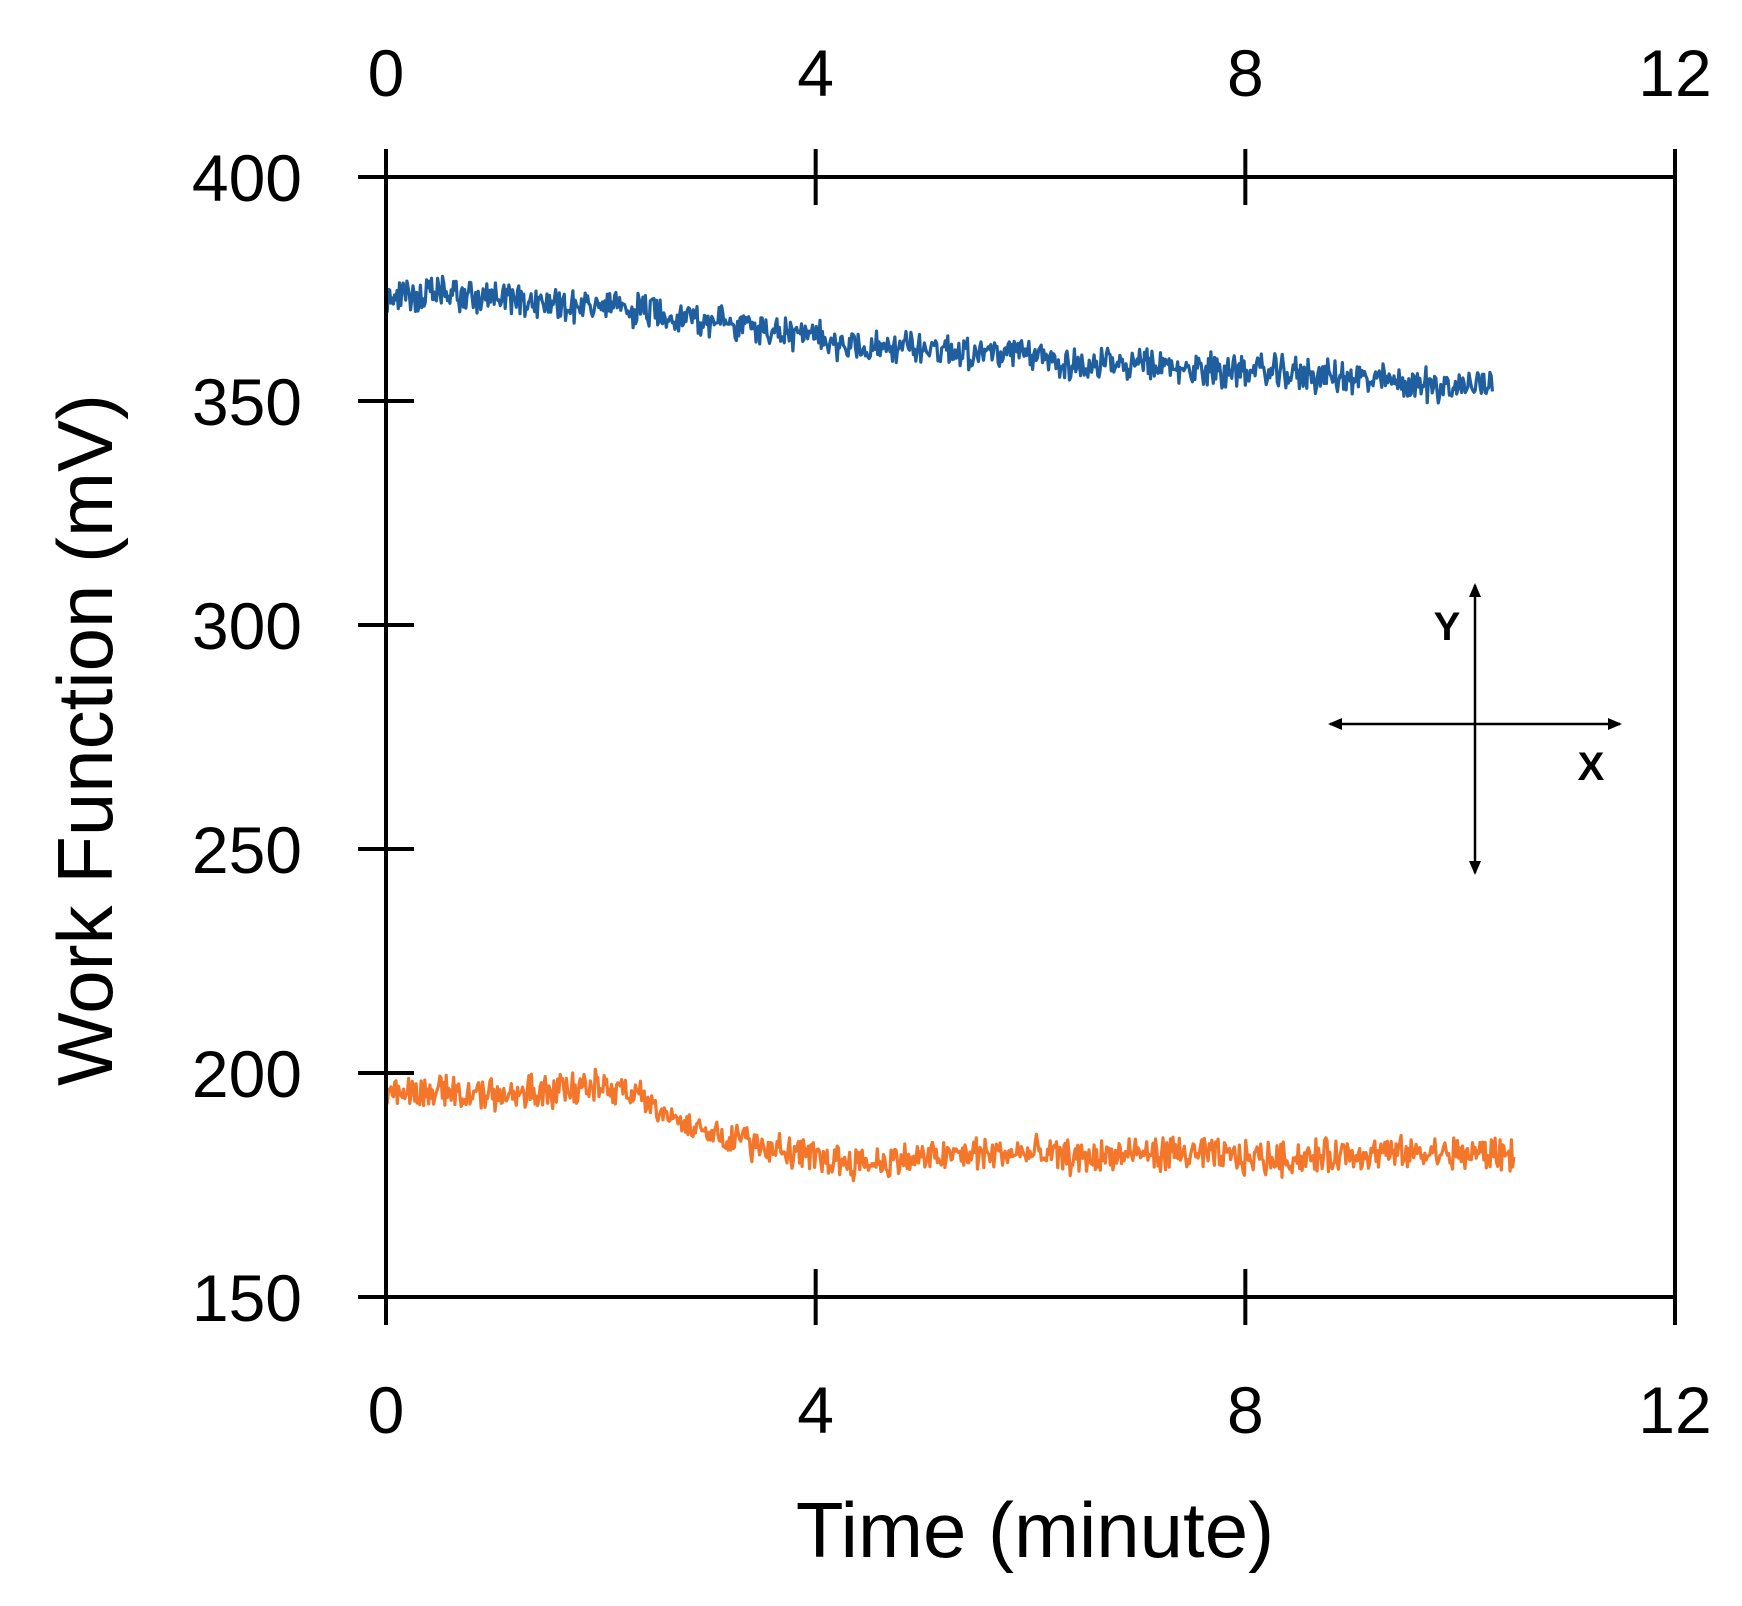 The height and width of the screenshot is (1606, 1742). I want to click on inset-y-arrow-bottom, so click(1475, 868).